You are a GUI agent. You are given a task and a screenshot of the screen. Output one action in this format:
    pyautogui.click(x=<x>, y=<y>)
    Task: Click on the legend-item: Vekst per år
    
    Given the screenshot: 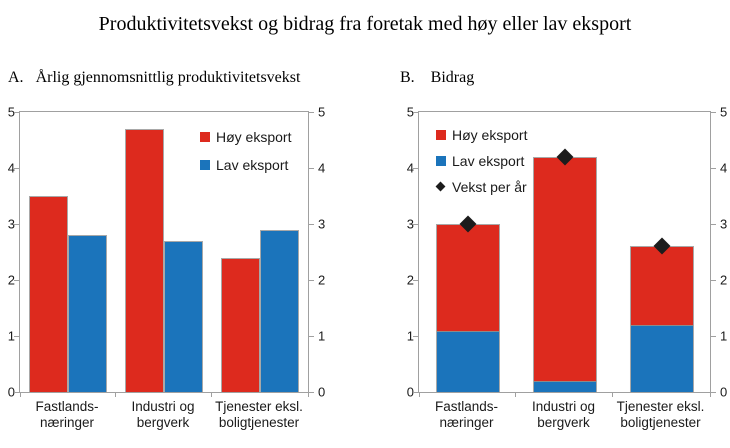 What is the action you would take?
    pyautogui.click(x=481, y=186)
    